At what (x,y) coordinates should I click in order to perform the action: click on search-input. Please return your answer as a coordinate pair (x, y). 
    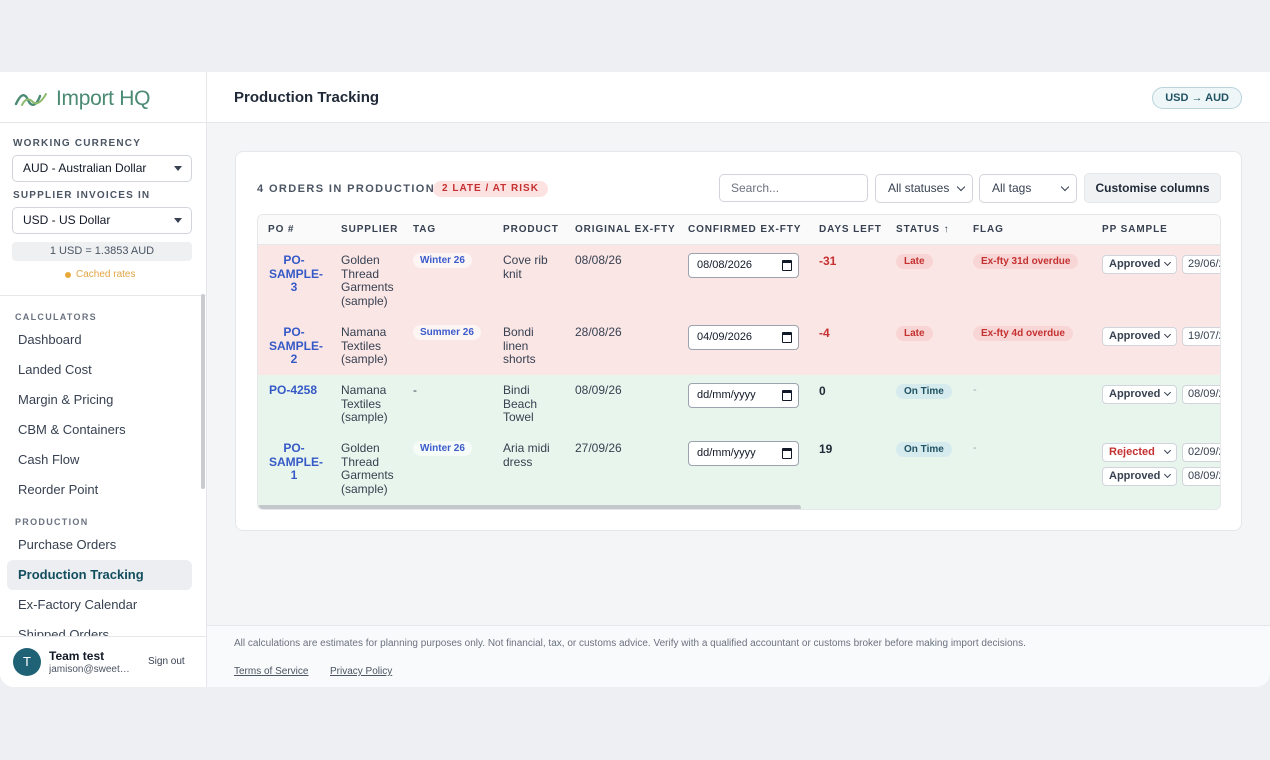
    Looking at the image, I should click on (793, 188).